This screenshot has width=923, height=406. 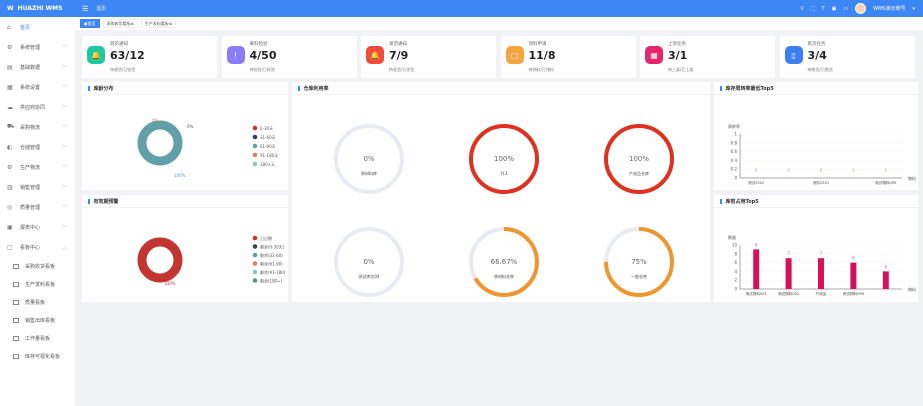 I want to click on sidebar-item: ⌂ 首页, so click(x=37, y=27).